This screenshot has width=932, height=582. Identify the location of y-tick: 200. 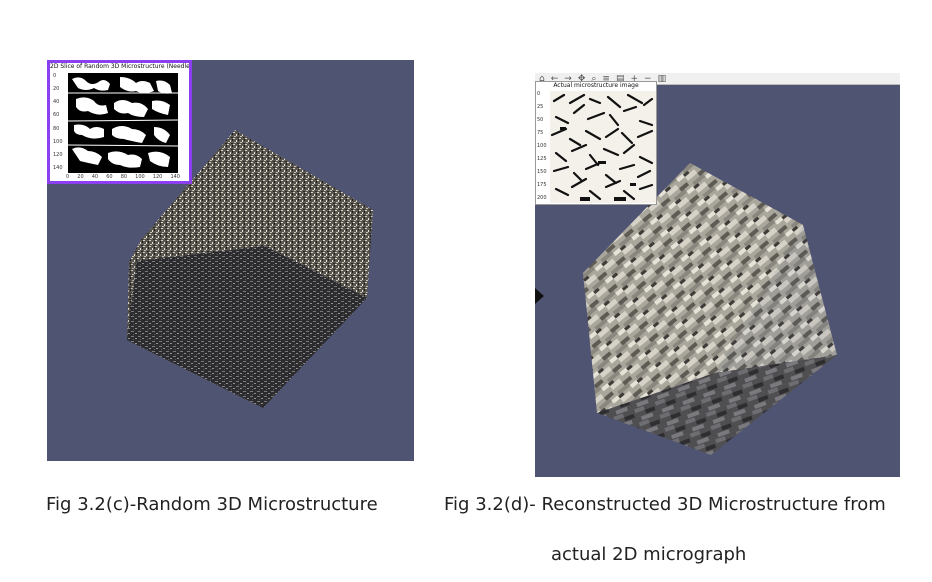
(542, 198).